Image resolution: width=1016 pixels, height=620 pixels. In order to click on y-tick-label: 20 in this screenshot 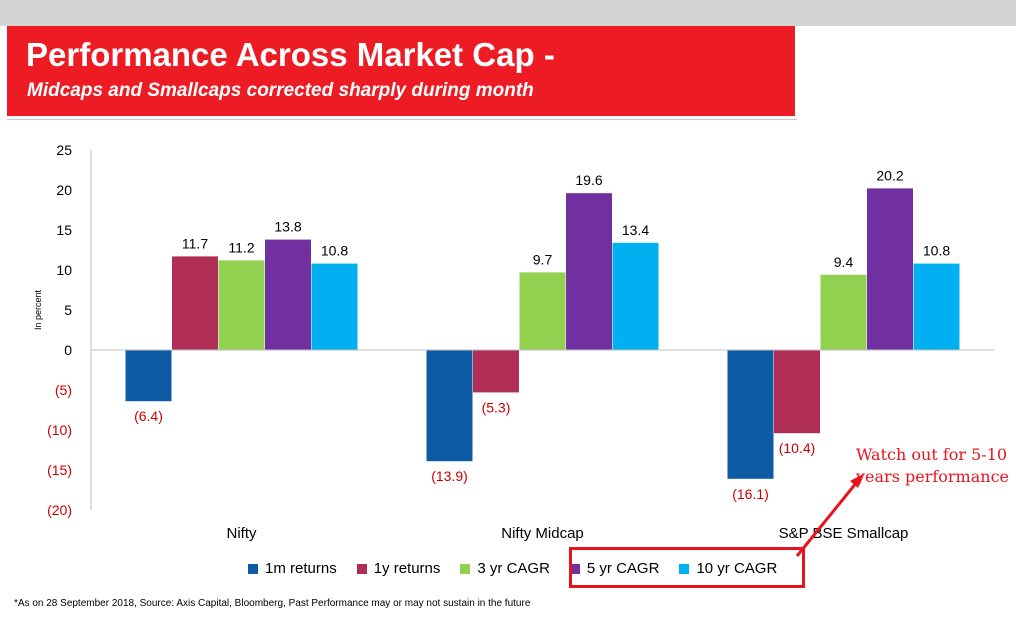, I will do `click(64, 190)`.